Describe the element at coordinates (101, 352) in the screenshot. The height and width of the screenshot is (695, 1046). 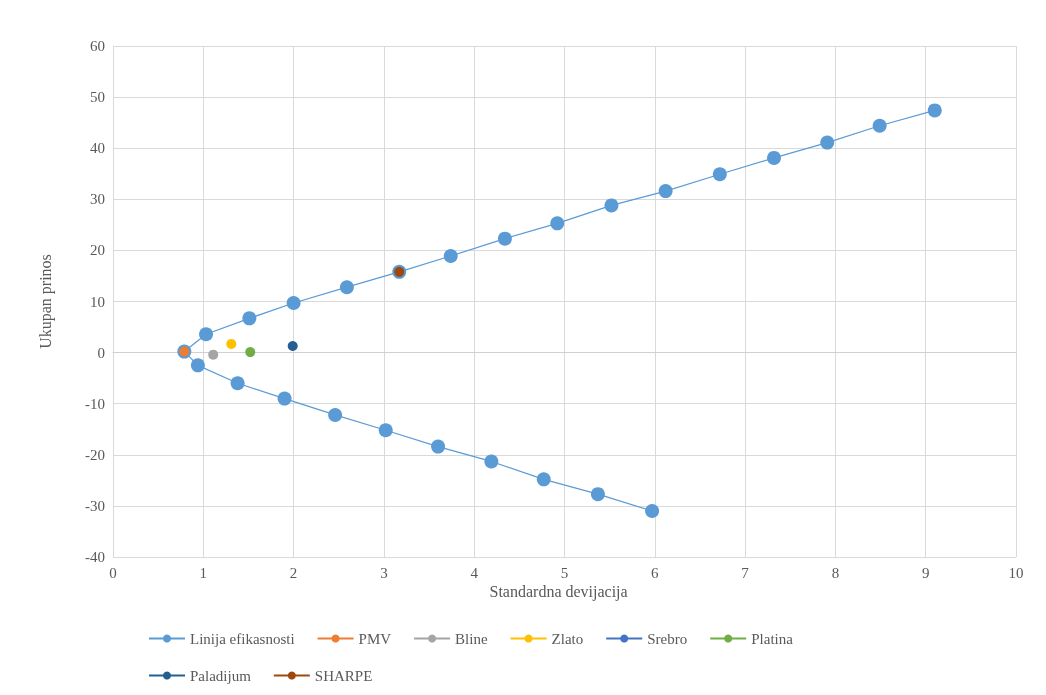
I see `y-tick-label: 0` at that location.